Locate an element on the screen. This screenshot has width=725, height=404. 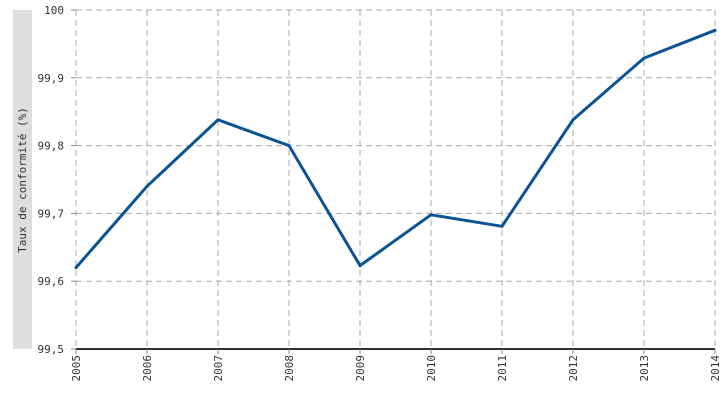
x-tick-label: 2010 is located at coordinates (431, 368).